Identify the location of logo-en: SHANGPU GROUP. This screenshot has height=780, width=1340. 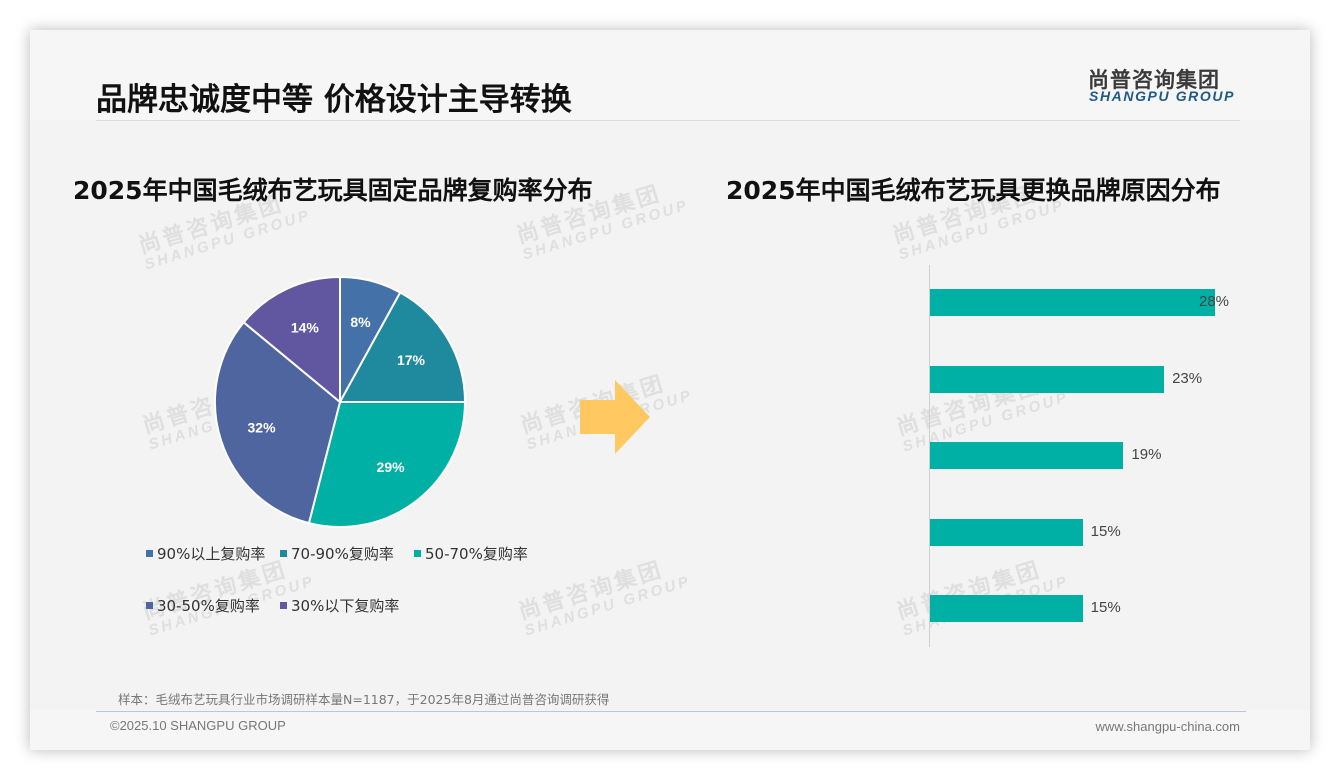
(1162, 96).